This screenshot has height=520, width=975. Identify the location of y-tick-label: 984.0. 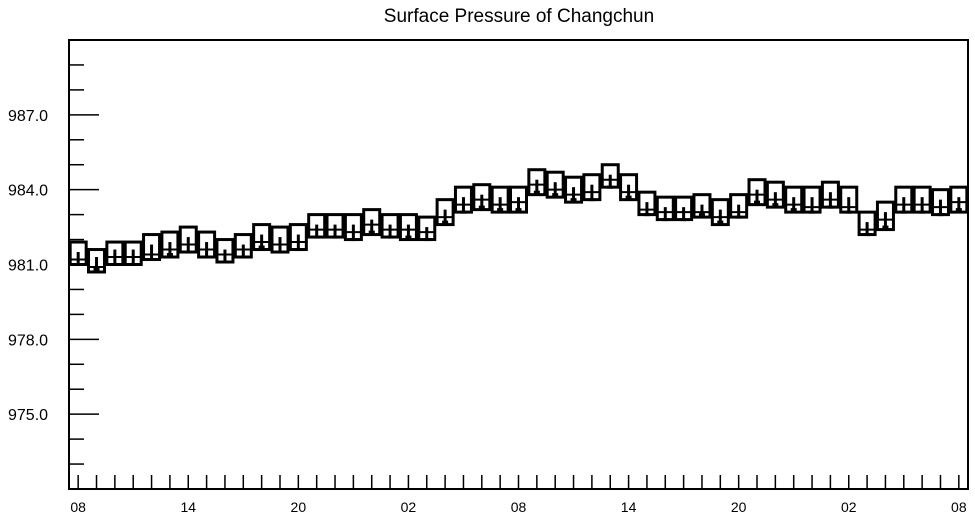
(28, 191).